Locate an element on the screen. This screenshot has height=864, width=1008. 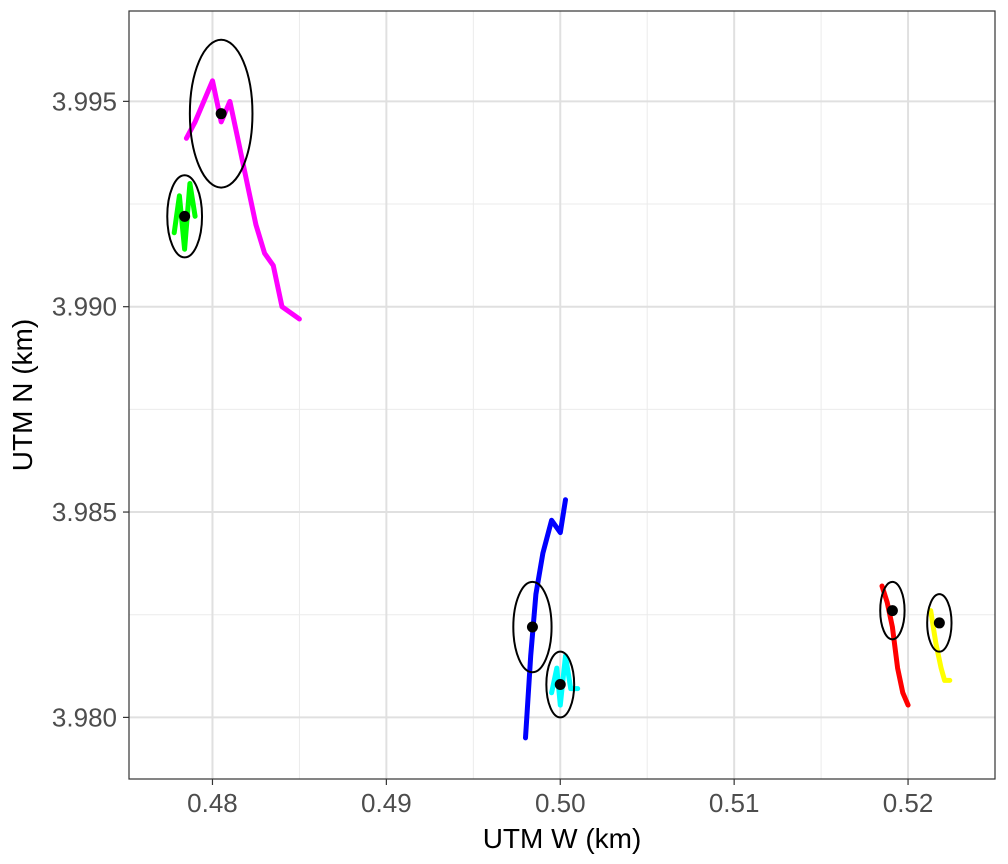
x-axis-title: UTM W (km) is located at coordinates (562, 838).